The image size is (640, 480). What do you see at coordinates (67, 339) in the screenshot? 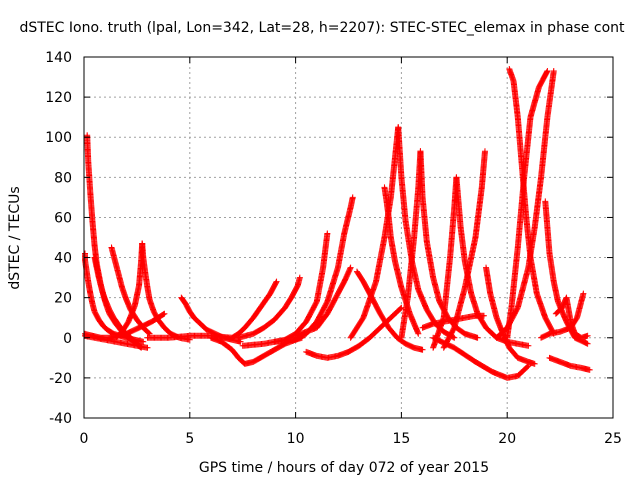
I see `y-tick-label: 0` at bounding box center [67, 339].